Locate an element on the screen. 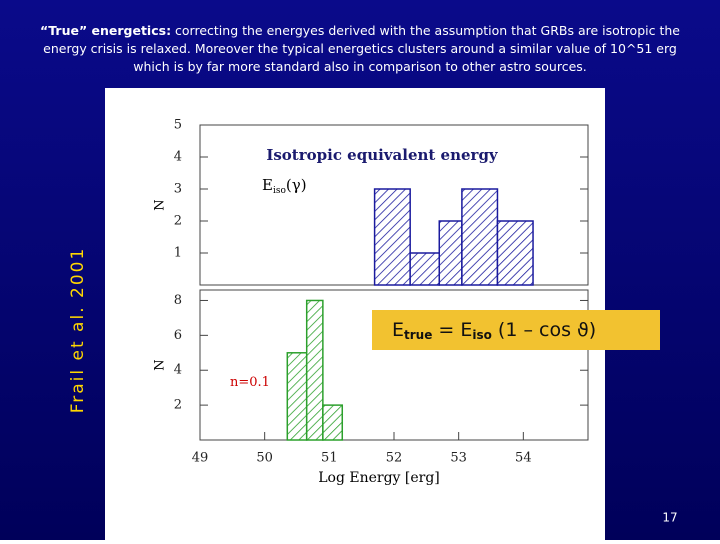  y-tick-label: 6 is located at coordinates (178, 335).